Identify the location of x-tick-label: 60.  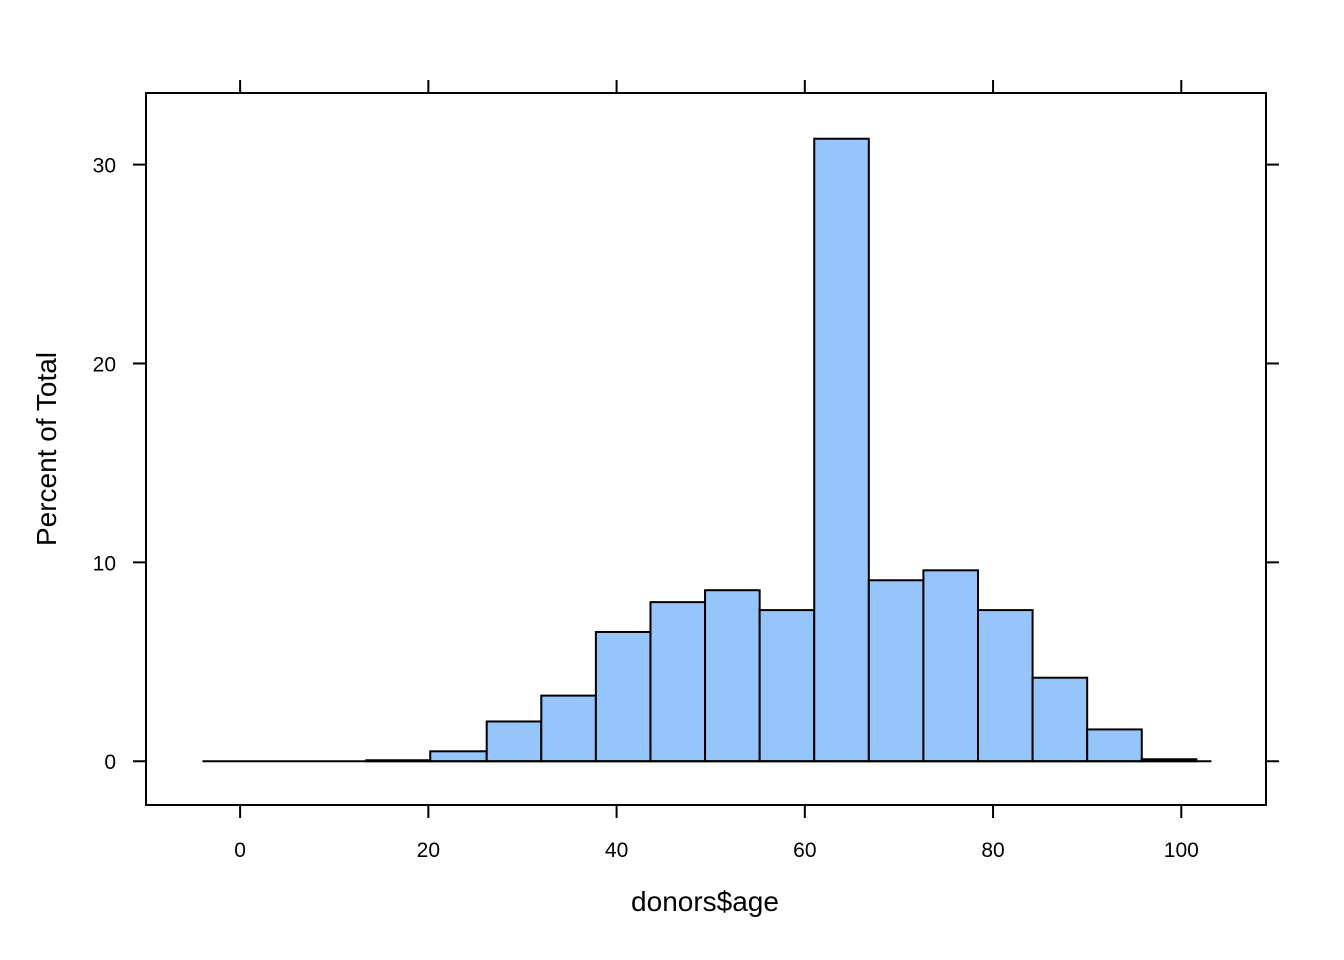
(804, 850).